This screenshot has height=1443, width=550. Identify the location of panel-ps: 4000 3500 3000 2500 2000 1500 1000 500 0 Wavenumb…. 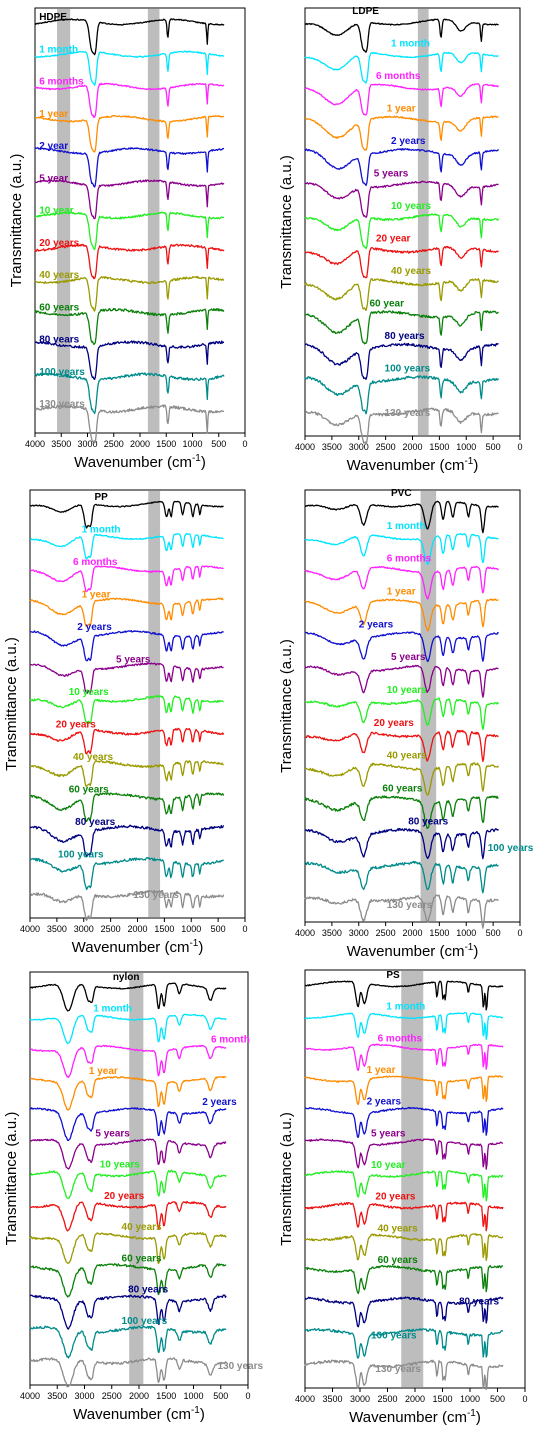
(403, 1197).